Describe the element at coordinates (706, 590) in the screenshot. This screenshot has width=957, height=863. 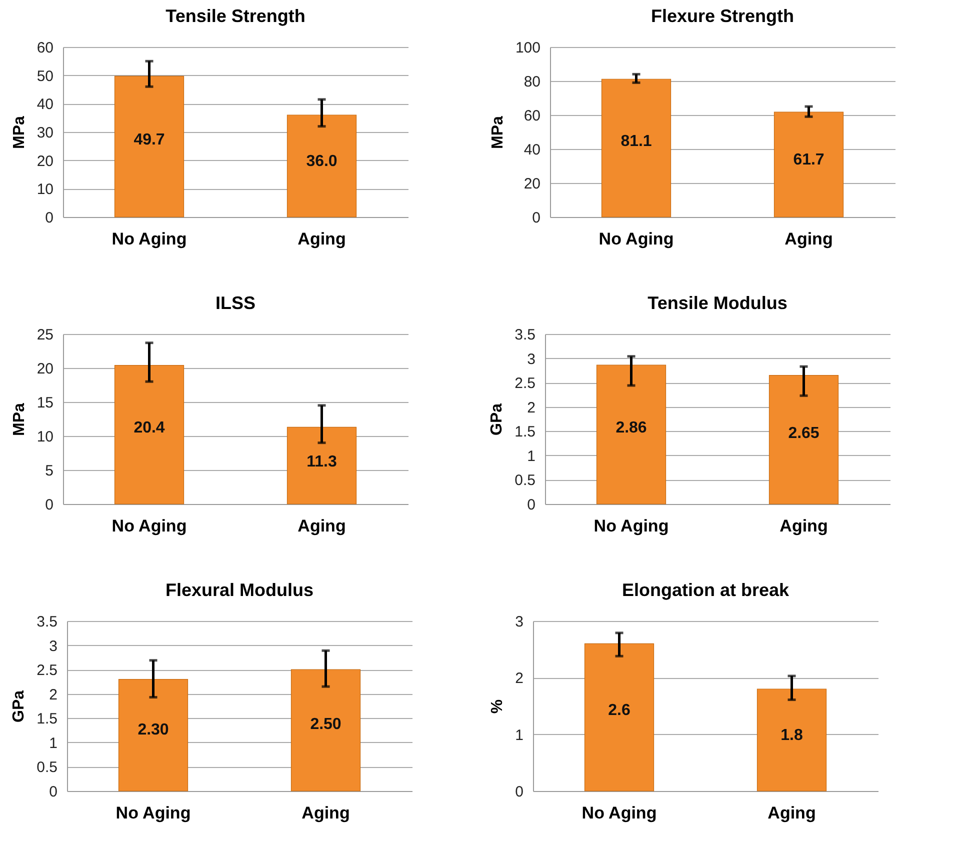
I see `chart-title: Elongation at break` at that location.